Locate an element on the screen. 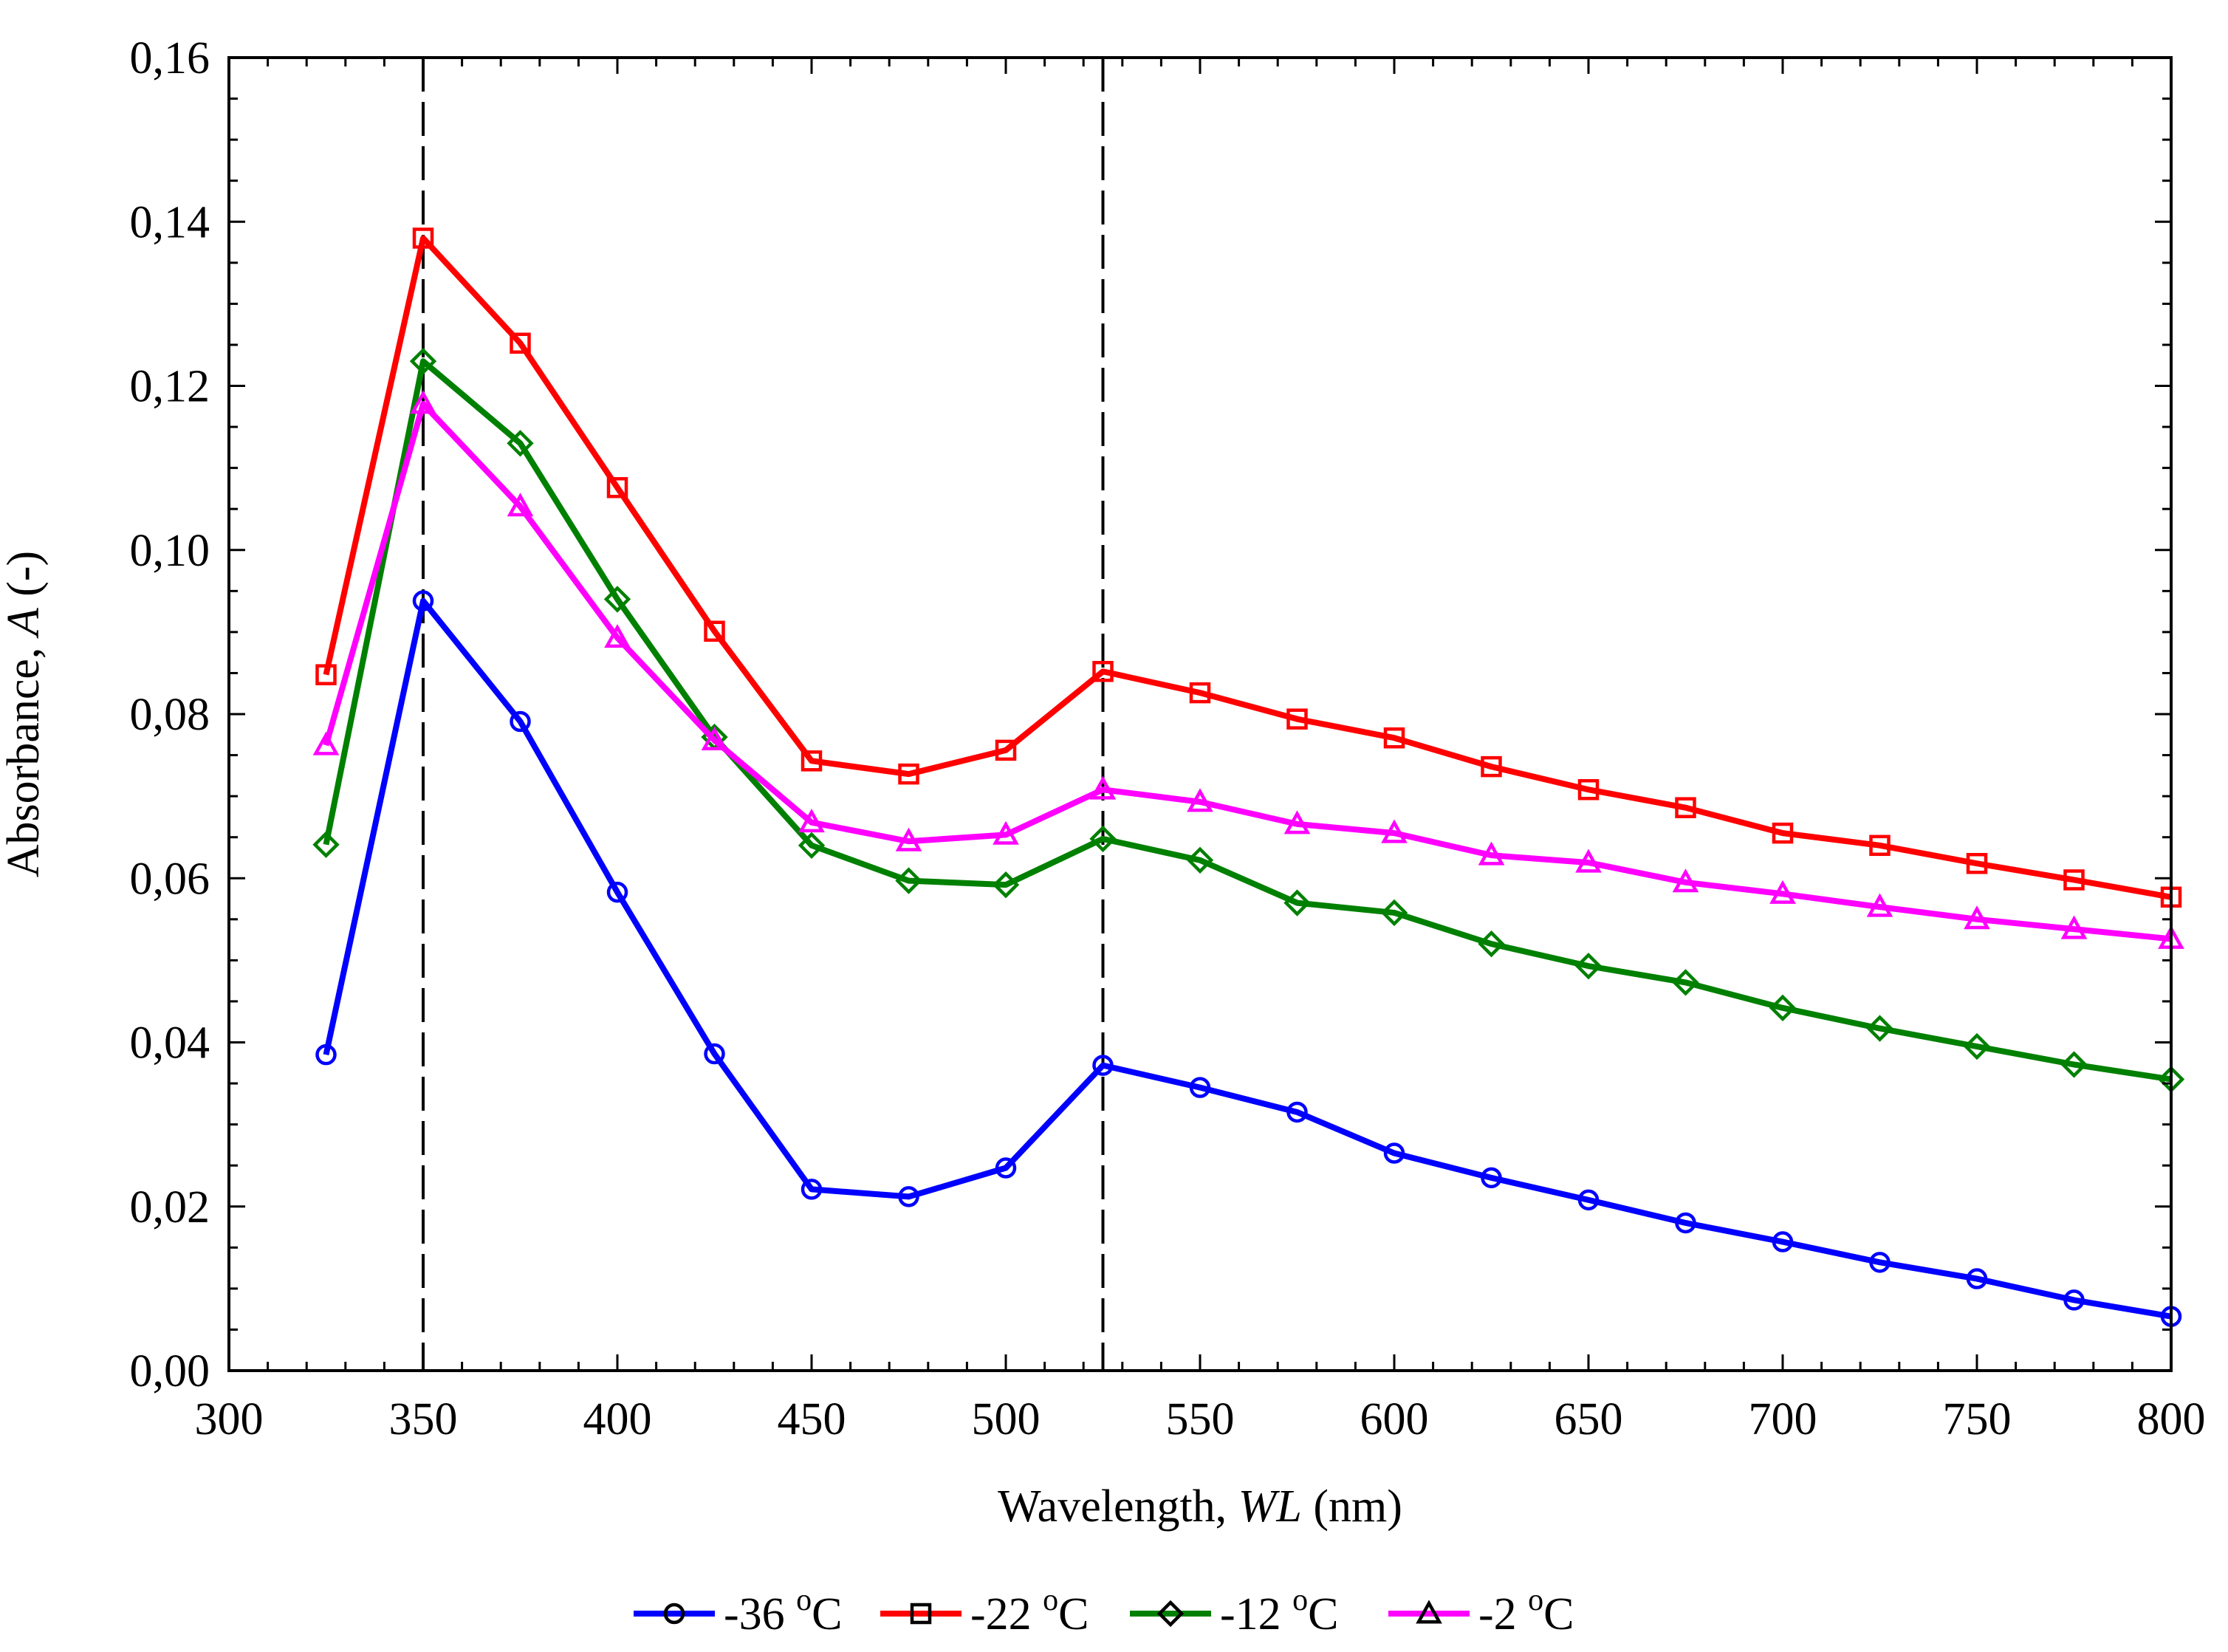 The width and height of the screenshot is (2228, 1652). y-tick-label: 0,02 is located at coordinates (170, 1207).